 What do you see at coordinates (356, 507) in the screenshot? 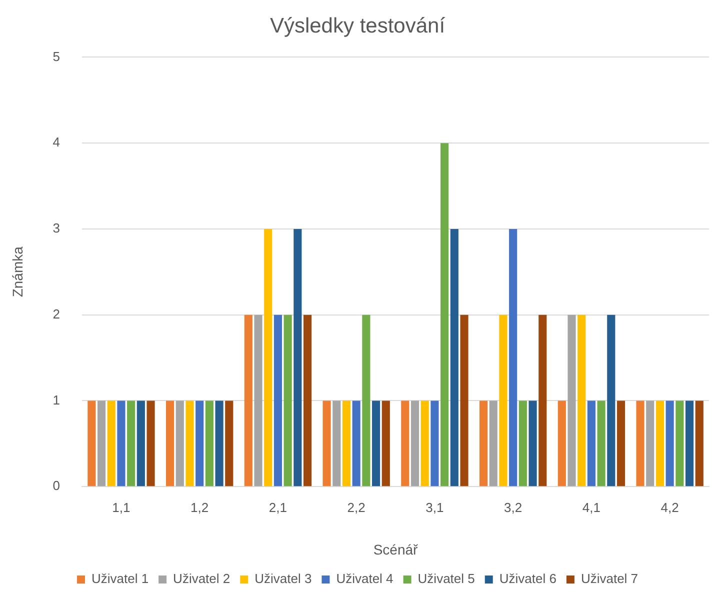
I see `x-tick-label: 2,2` at bounding box center [356, 507].